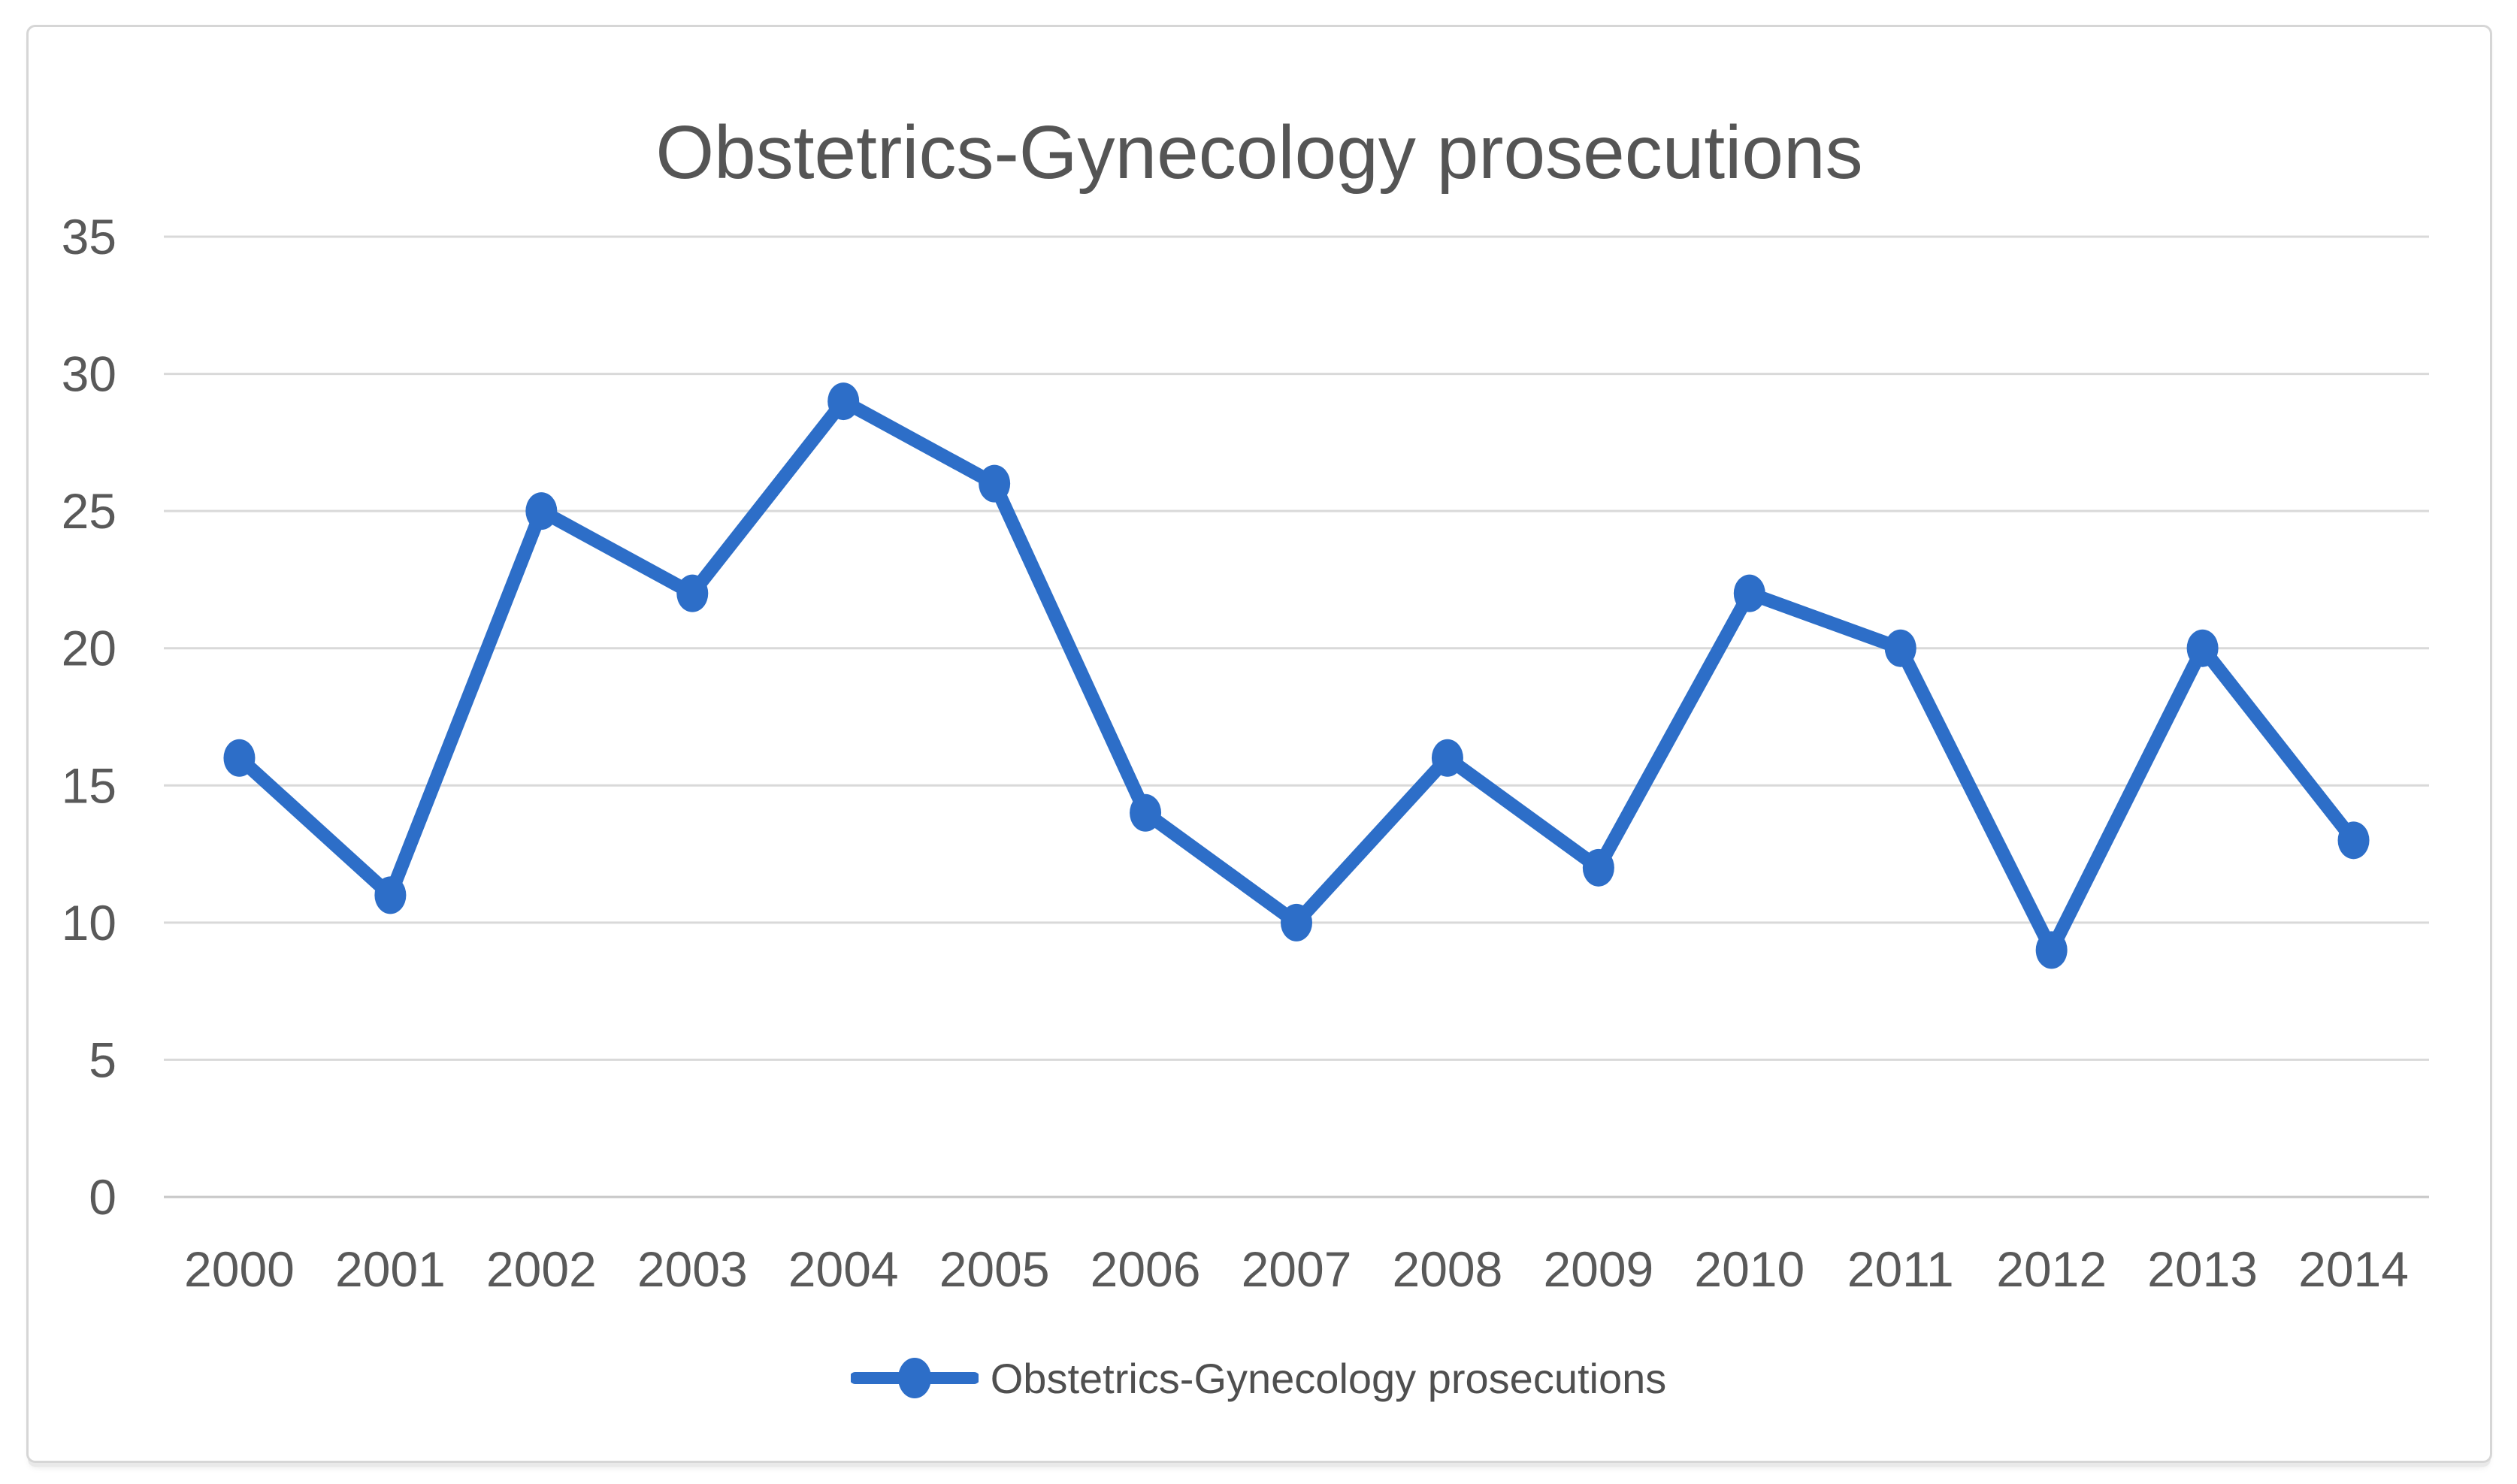 This screenshot has height=1484, width=2517. What do you see at coordinates (1146, 1269) in the screenshot?
I see `x-tick-label: 2006` at bounding box center [1146, 1269].